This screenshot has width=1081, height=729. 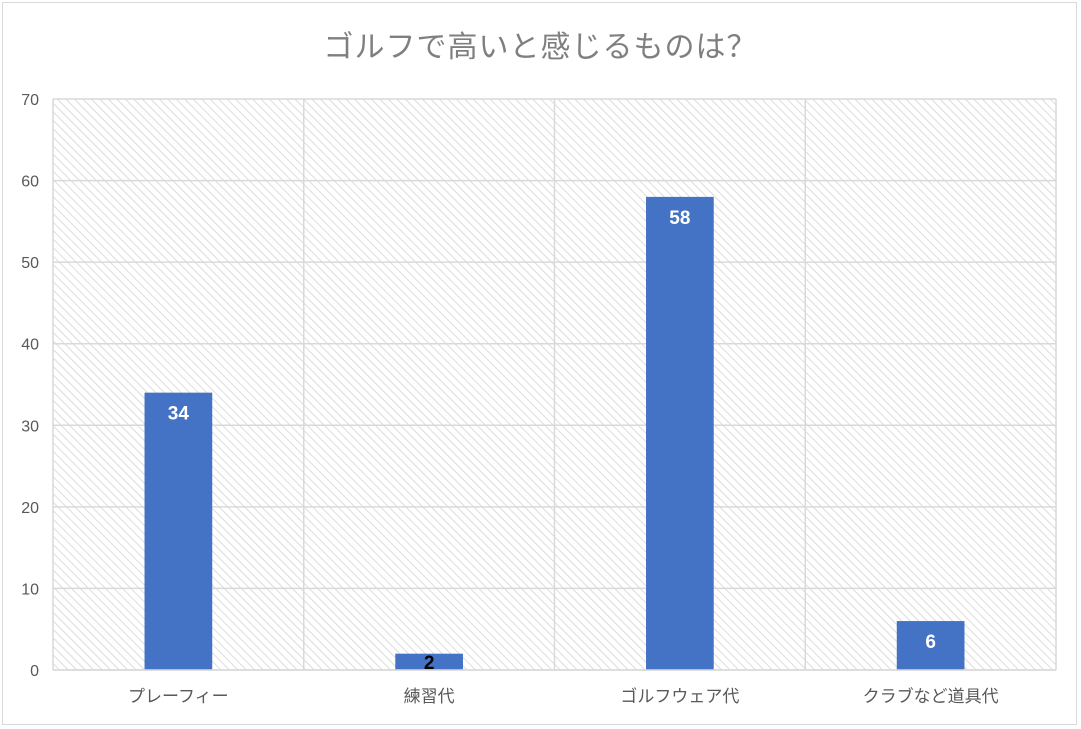 What do you see at coordinates (179, 414) in the screenshot?
I see `data-label: 34` at bounding box center [179, 414].